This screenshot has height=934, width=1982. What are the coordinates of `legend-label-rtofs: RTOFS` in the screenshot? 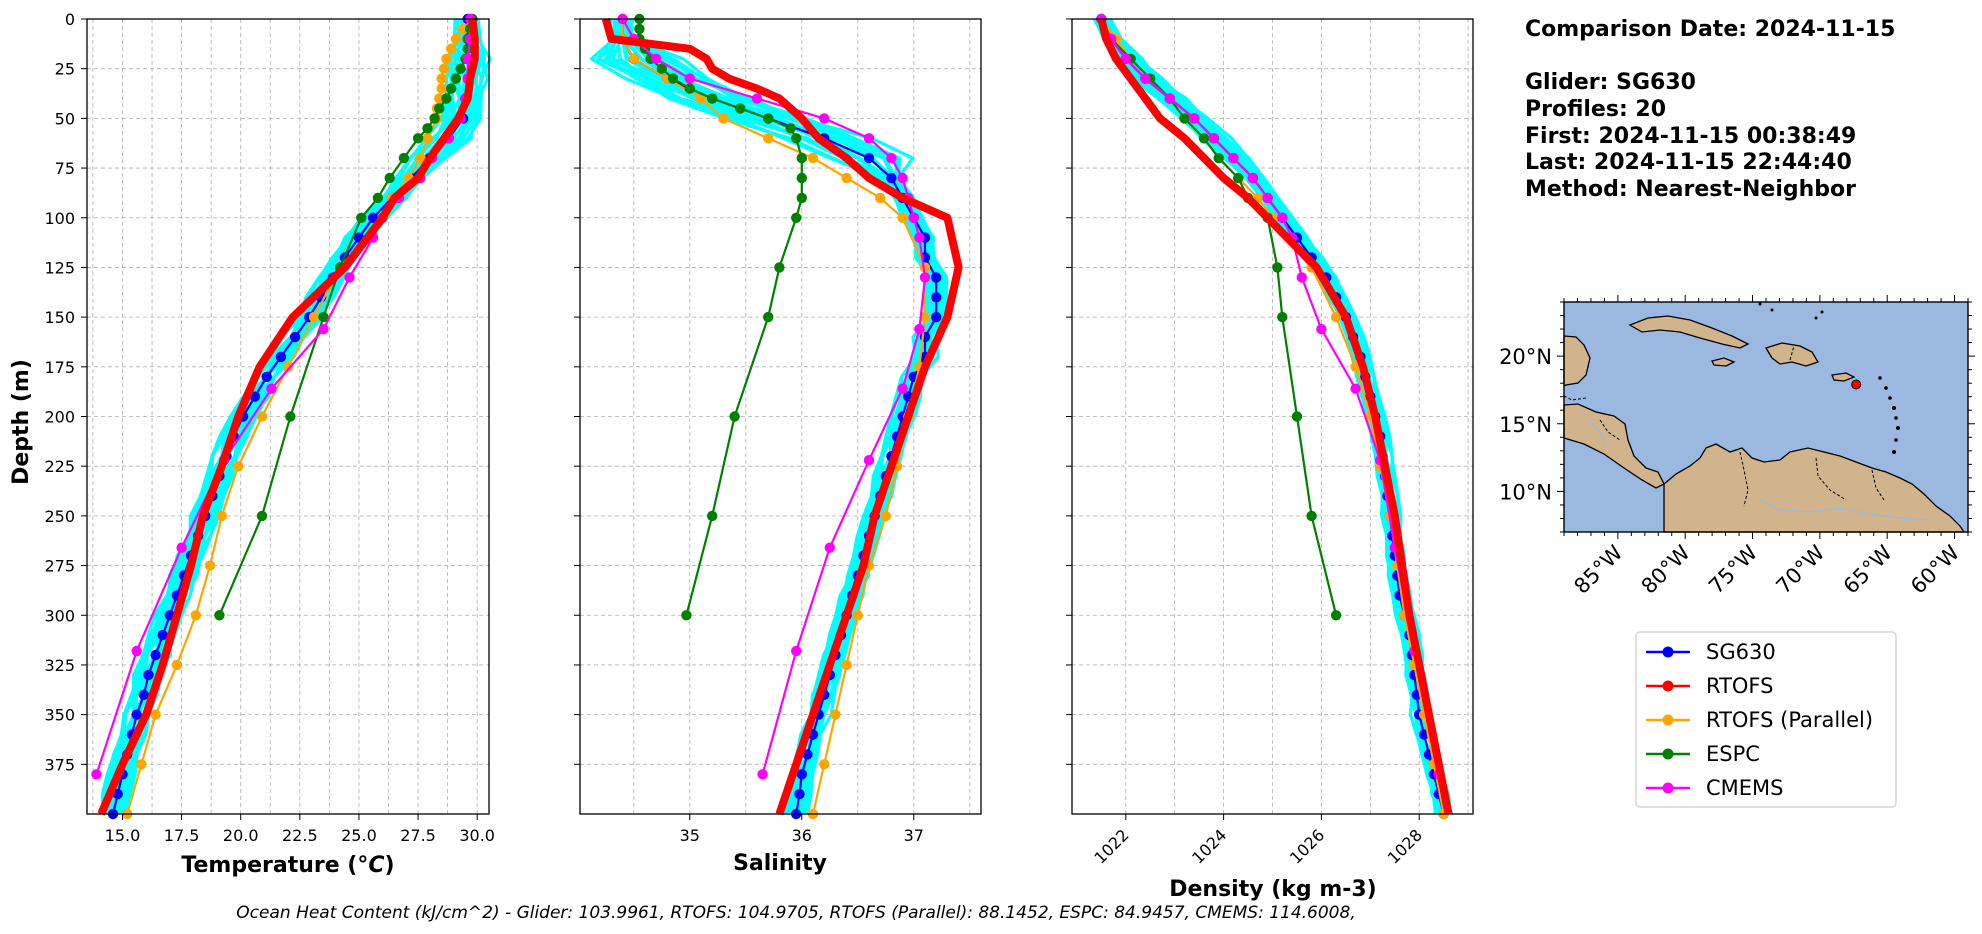 It's located at (1739, 686).